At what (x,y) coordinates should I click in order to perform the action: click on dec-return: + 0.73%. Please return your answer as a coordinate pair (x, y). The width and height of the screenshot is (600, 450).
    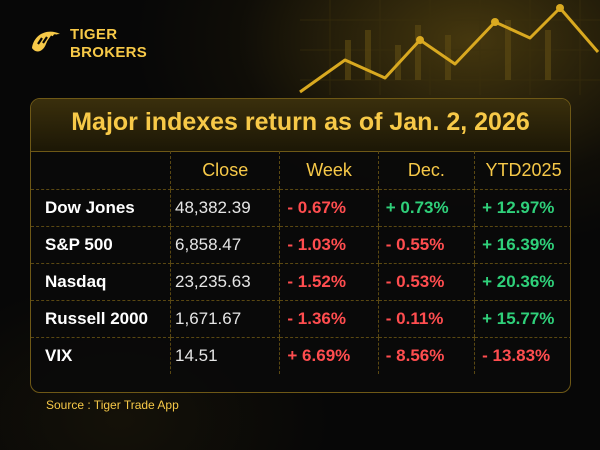
    Looking at the image, I should click on (426, 208).